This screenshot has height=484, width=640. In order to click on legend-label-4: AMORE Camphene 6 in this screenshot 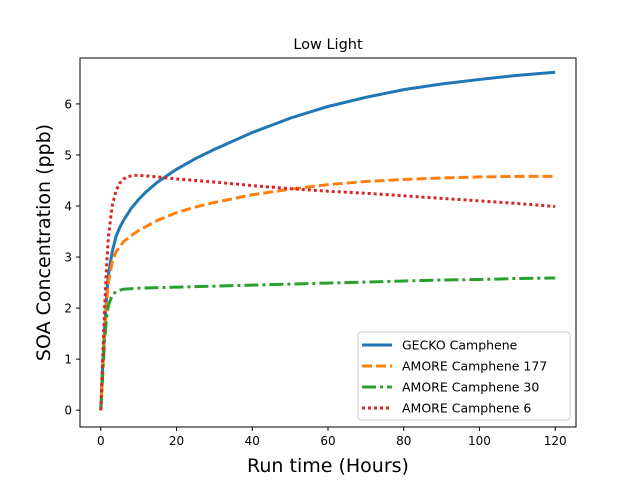, I will do `click(466, 408)`.